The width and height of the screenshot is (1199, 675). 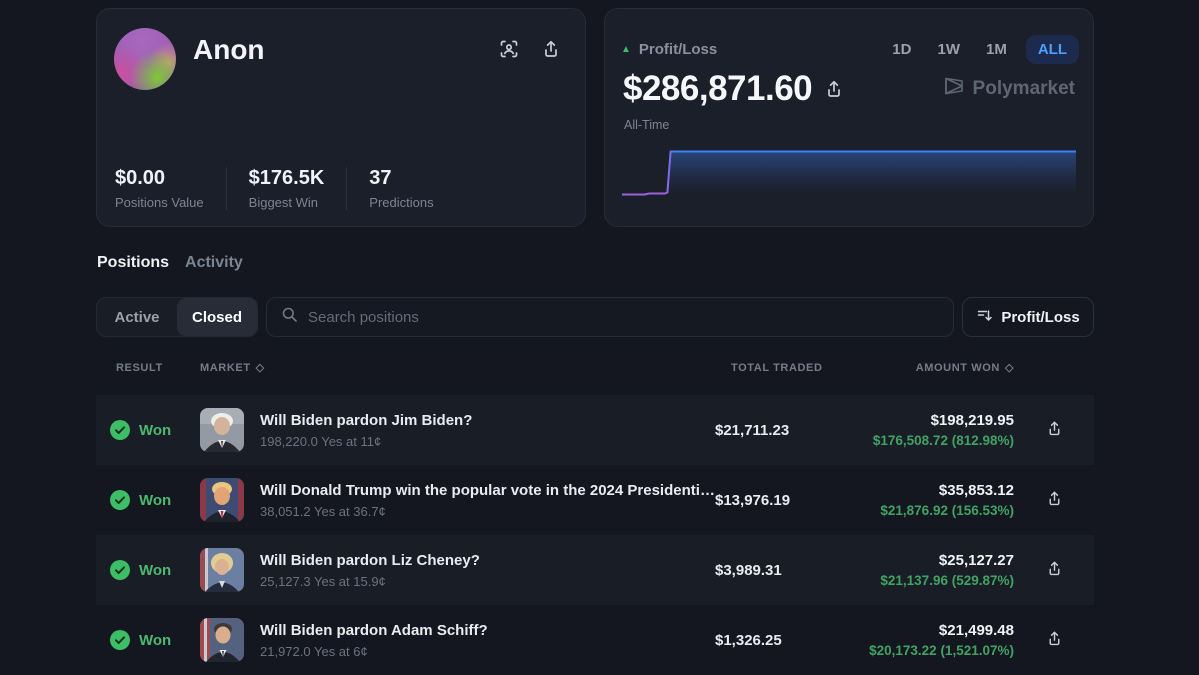 I want to click on market-title: Will Biden pardon Adam Schiff?, so click(x=374, y=630).